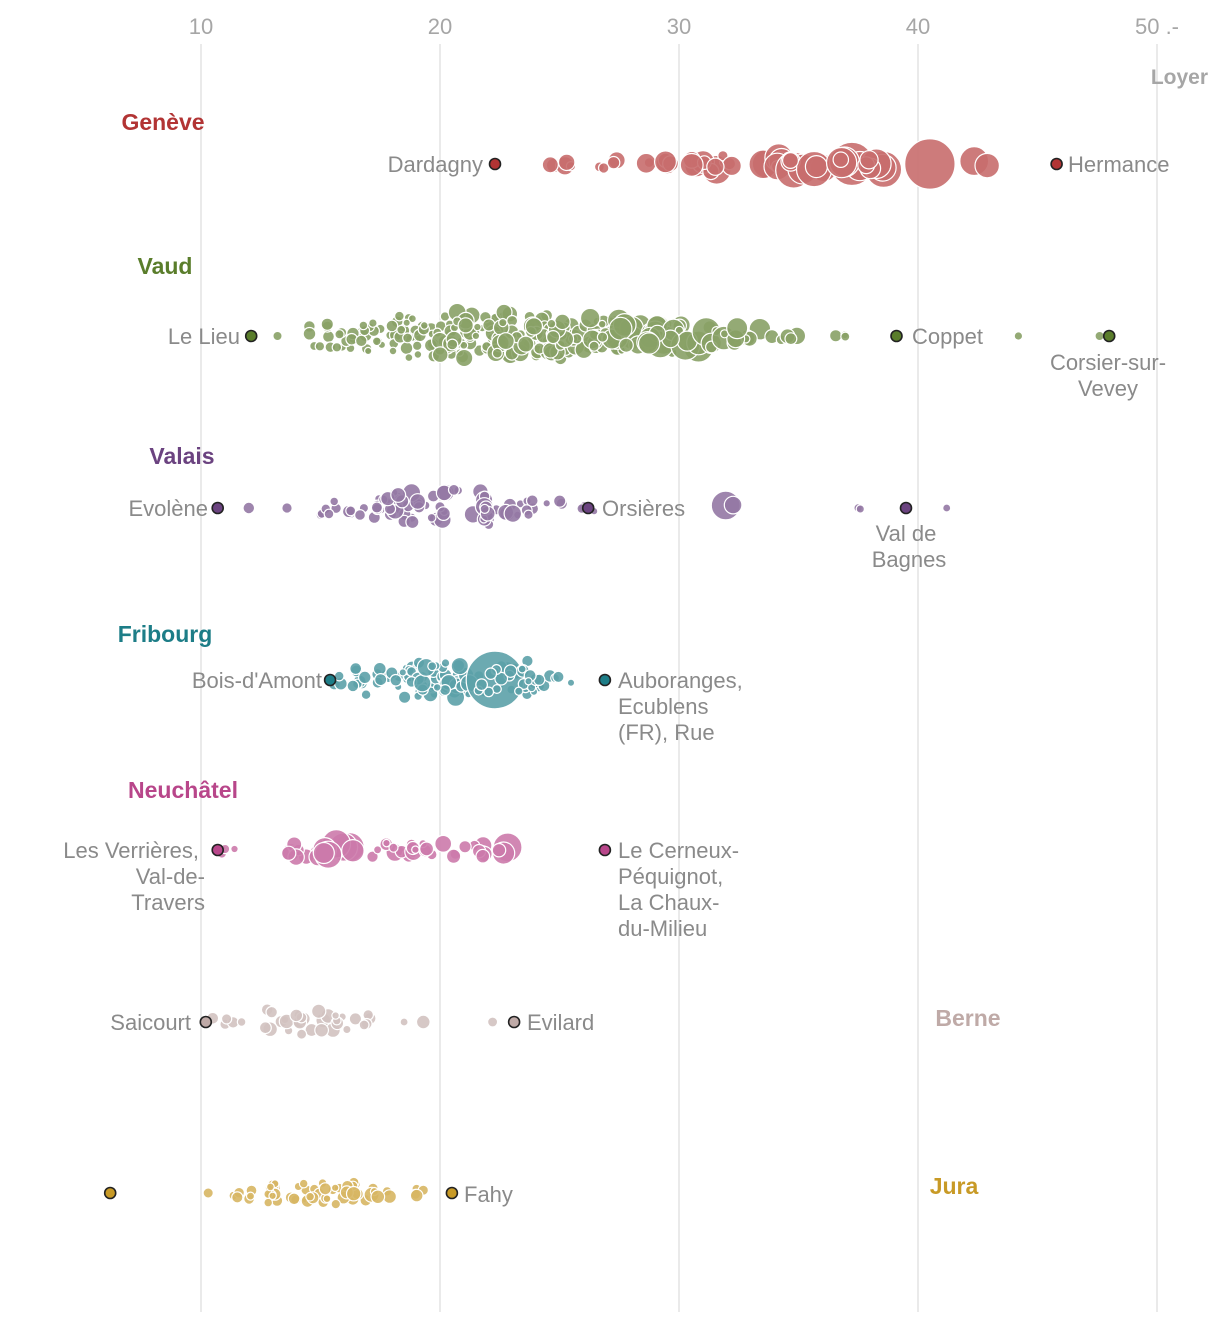  I want to click on commune-label: Vevey, so click(1108, 388).